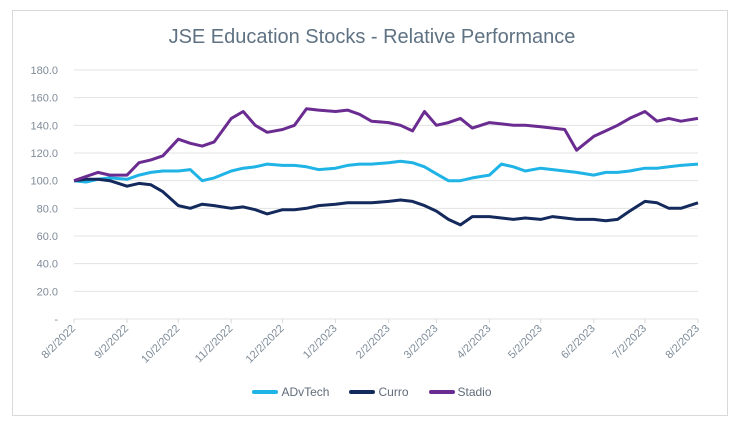 This screenshot has height=425, width=744. Describe the element at coordinates (44, 99) in the screenshot. I see `y-tick-label: 160.0` at that location.